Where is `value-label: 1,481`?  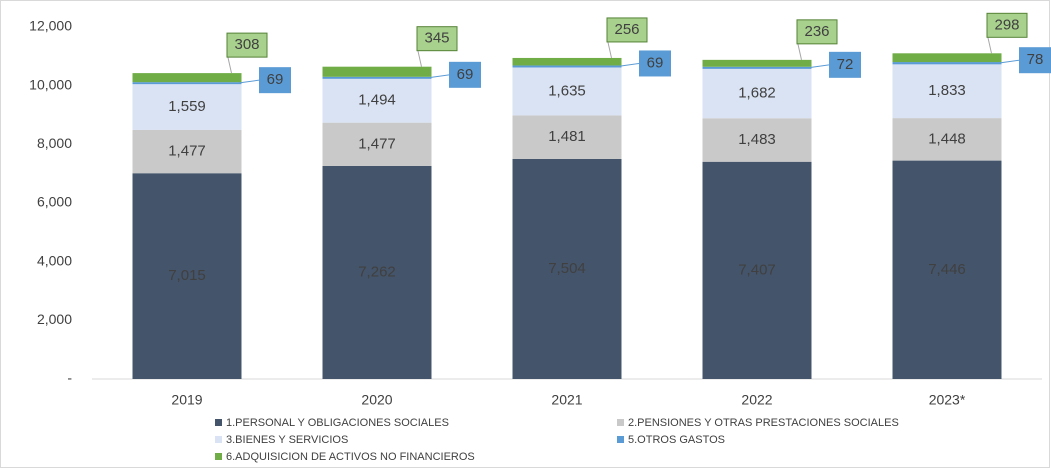
value-label: 1,481 is located at coordinates (567, 136).